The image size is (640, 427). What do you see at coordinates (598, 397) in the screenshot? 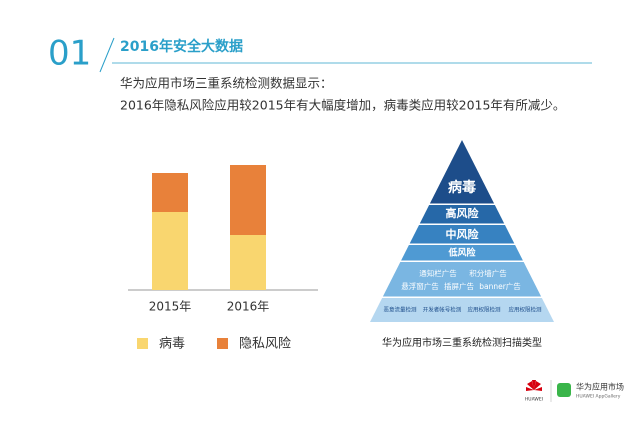
I see `app-name-en: HUAWEI AppGallery` at bounding box center [598, 397].